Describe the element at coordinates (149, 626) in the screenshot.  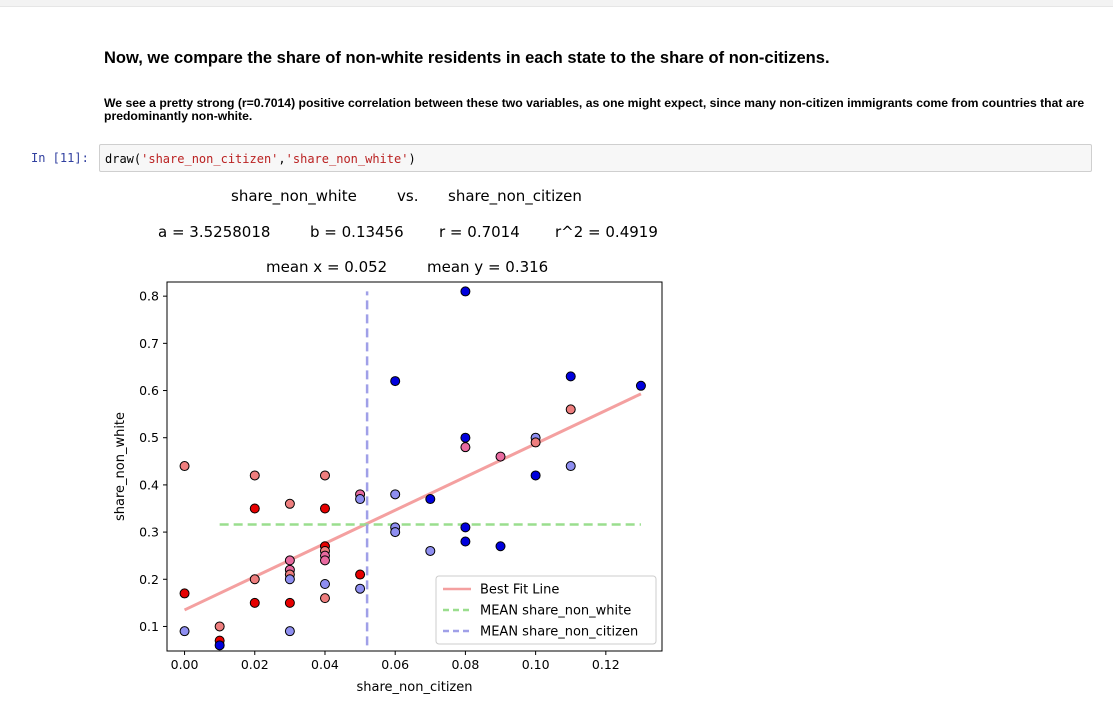
I see `y-tick-label: 0.1` at that location.